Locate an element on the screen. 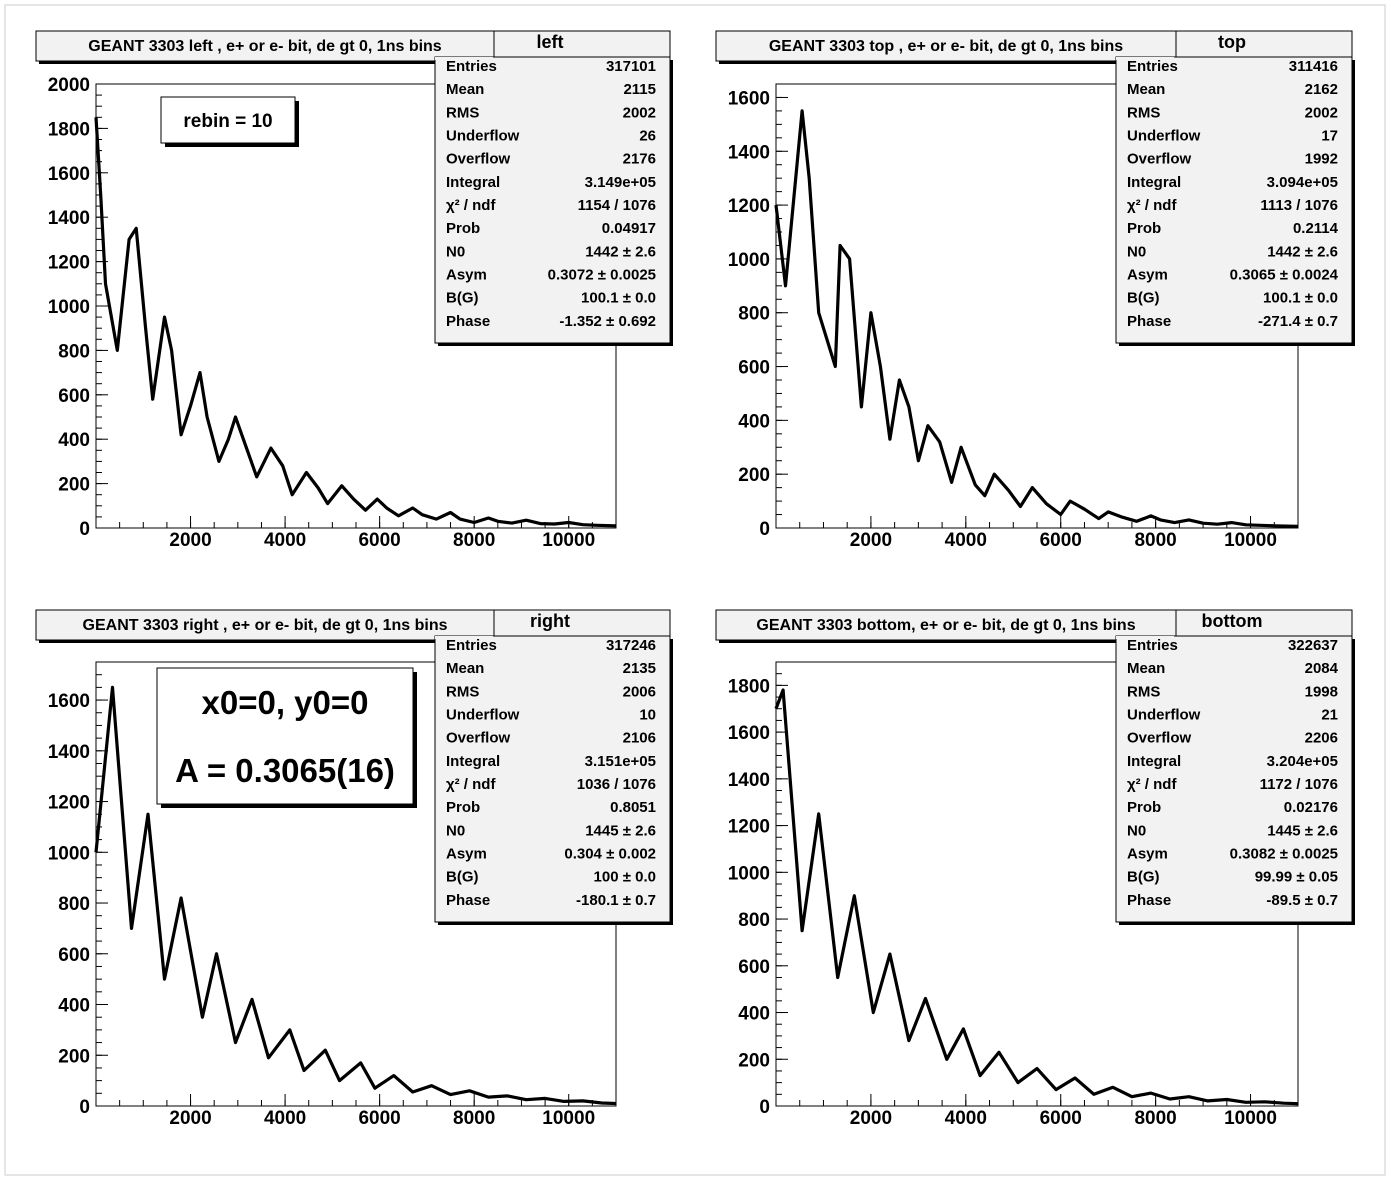 This screenshot has height=1180, width=1391. stats-value: 3.149e+05 is located at coordinates (620, 182).